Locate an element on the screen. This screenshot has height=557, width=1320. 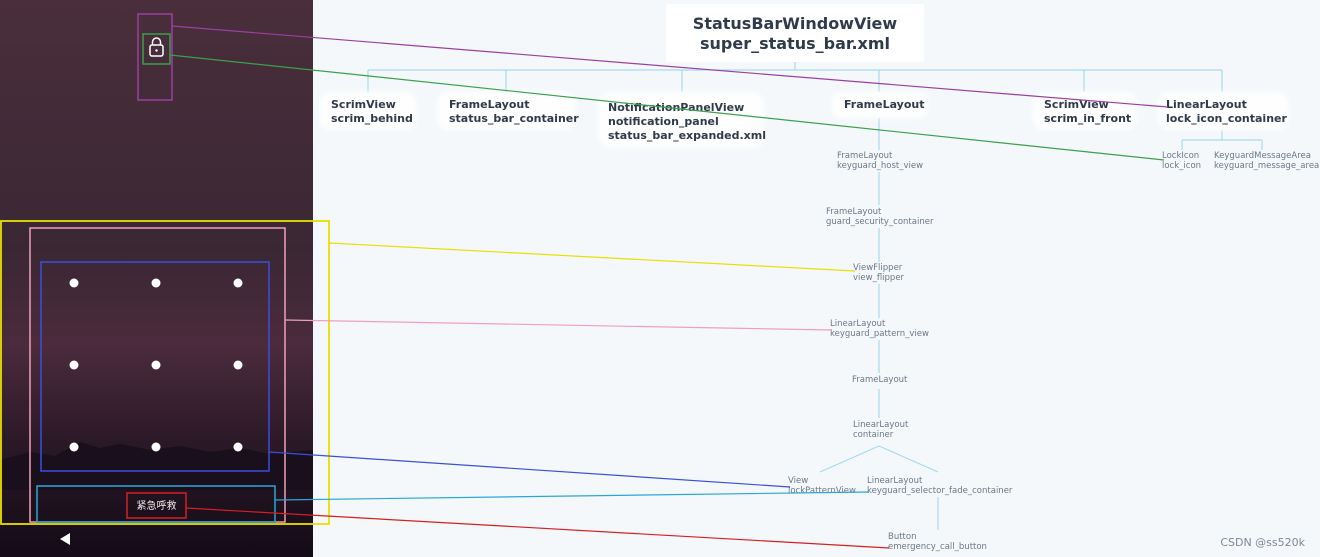
node-id: keyguard_message_area is located at coordinates (1266, 166).